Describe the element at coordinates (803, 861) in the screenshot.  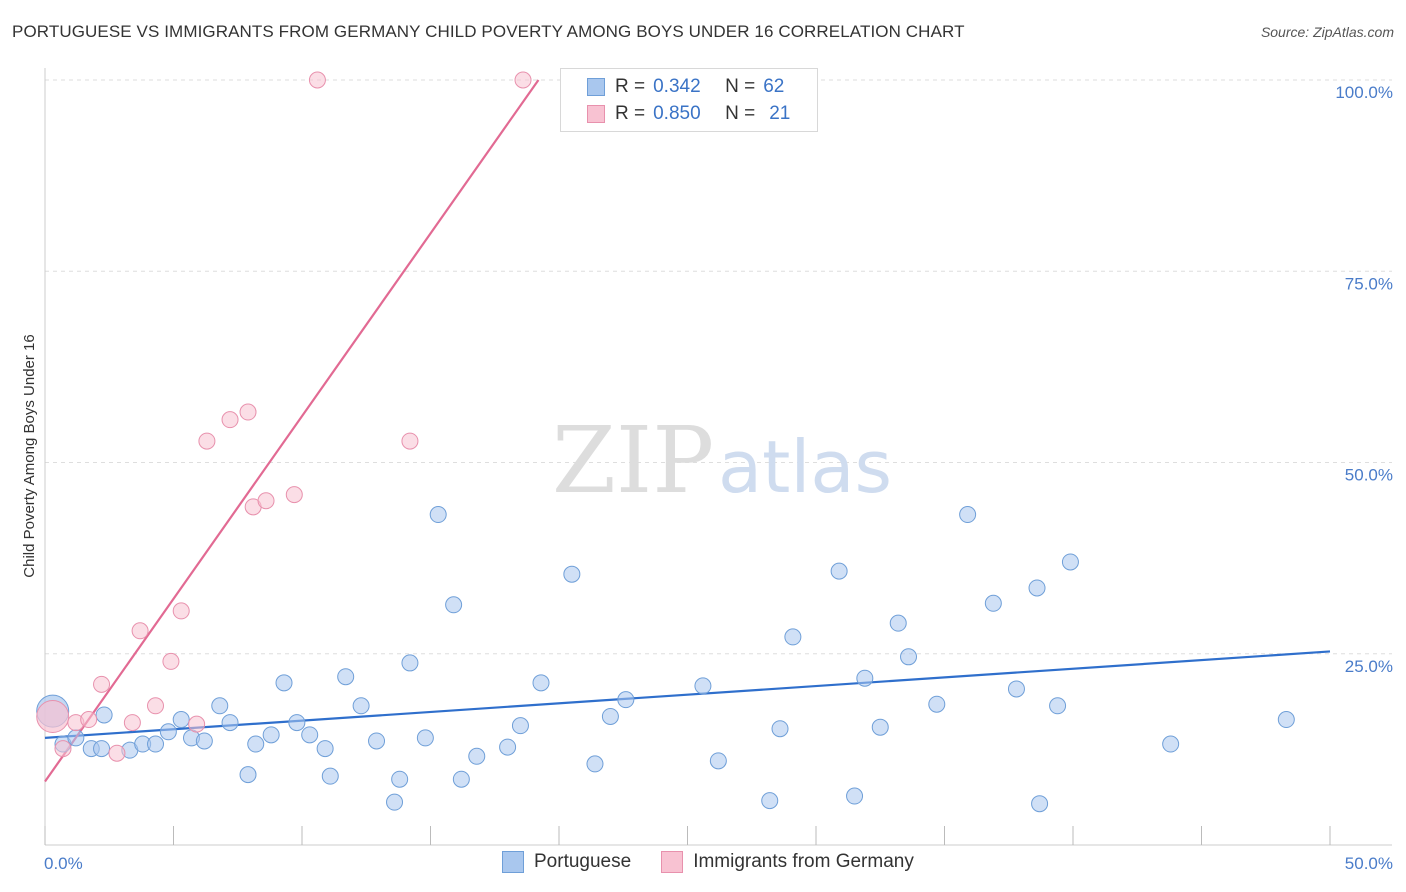
I see `series-label-immigrants-germany: Immigrants from Germany` at that location.